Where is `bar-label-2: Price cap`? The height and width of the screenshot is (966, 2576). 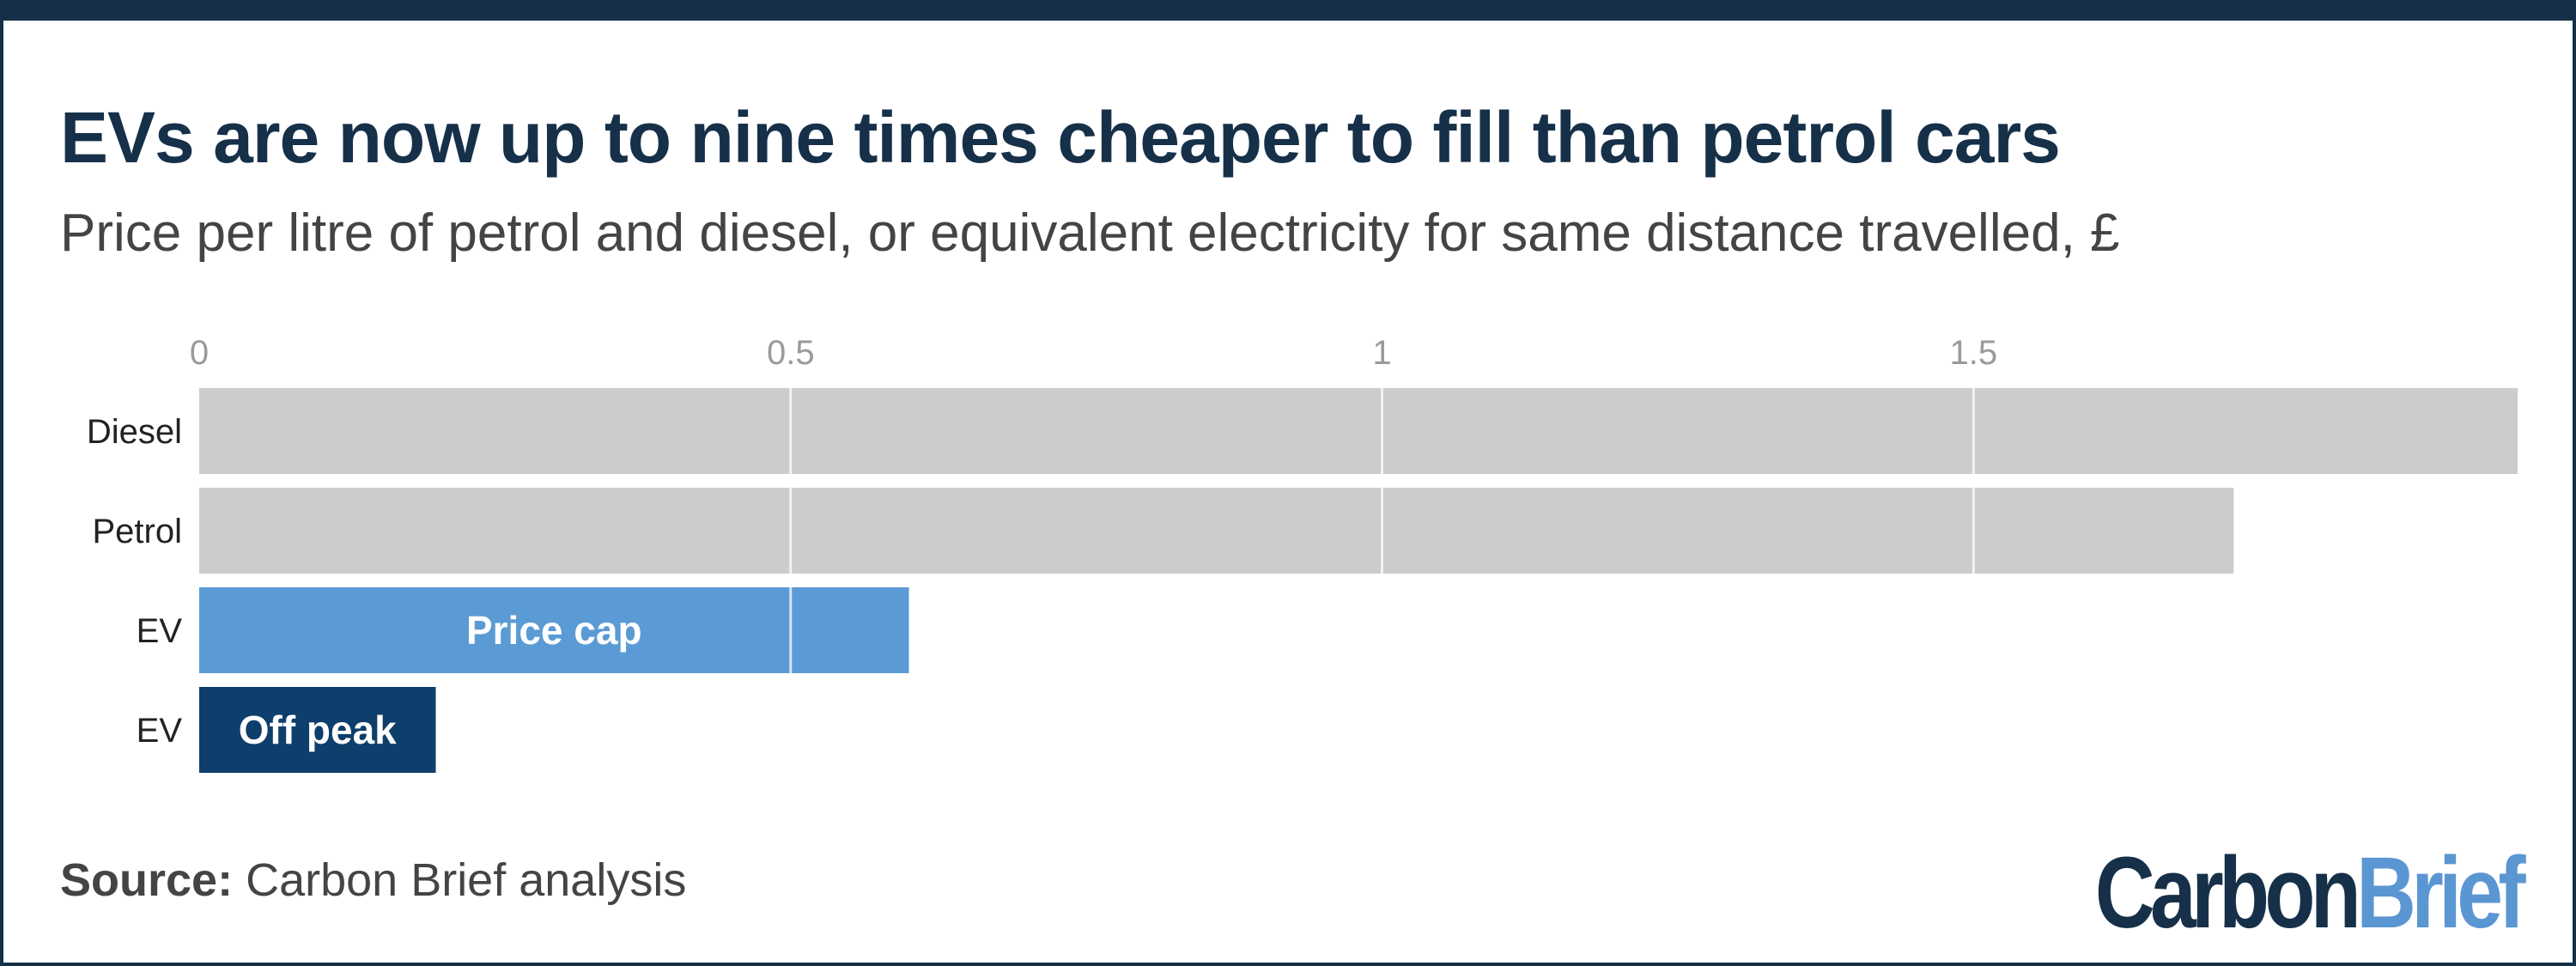 bar-label-2: Price cap is located at coordinates (554, 630).